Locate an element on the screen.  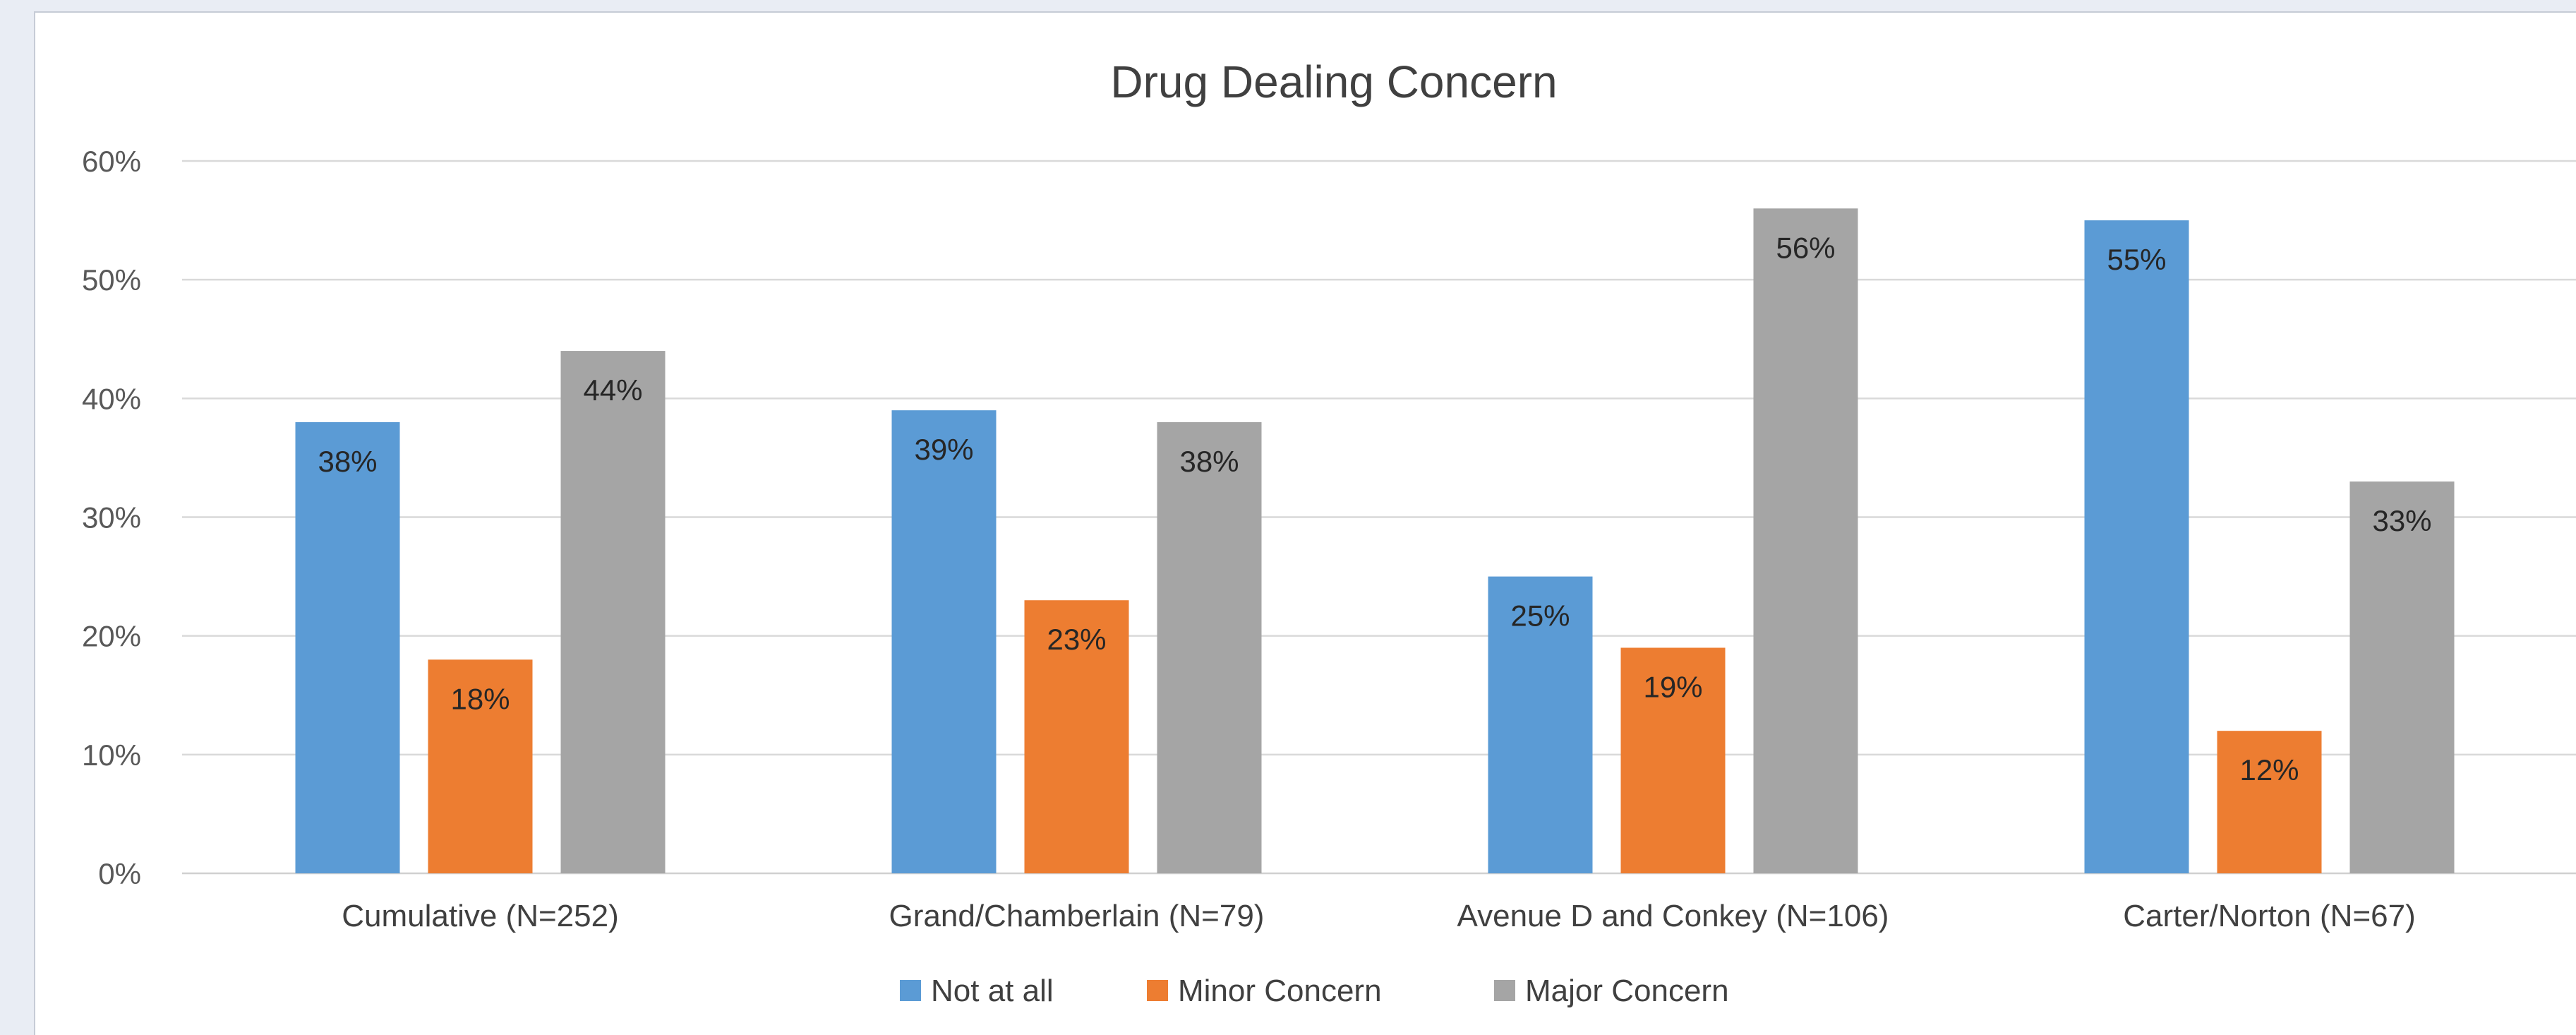
y-tick-label: 50% is located at coordinates (111, 280).